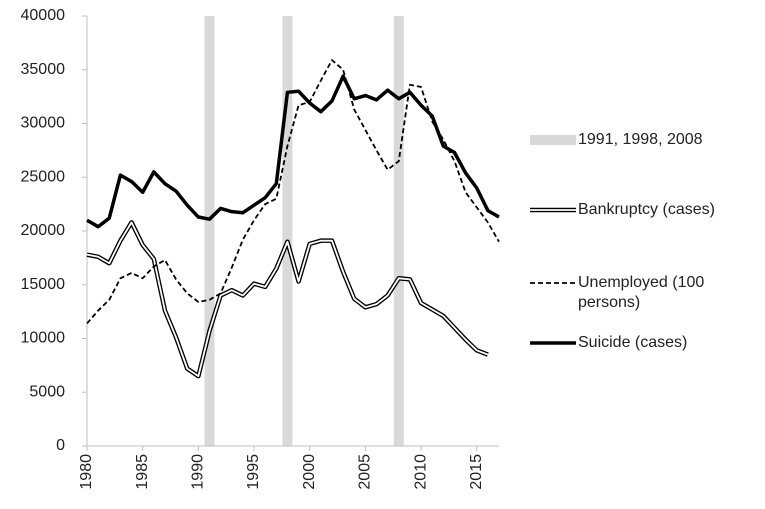 The width and height of the screenshot is (765, 509). Describe the element at coordinates (43, 69) in the screenshot. I see `y-tick-label: 35000` at that location.